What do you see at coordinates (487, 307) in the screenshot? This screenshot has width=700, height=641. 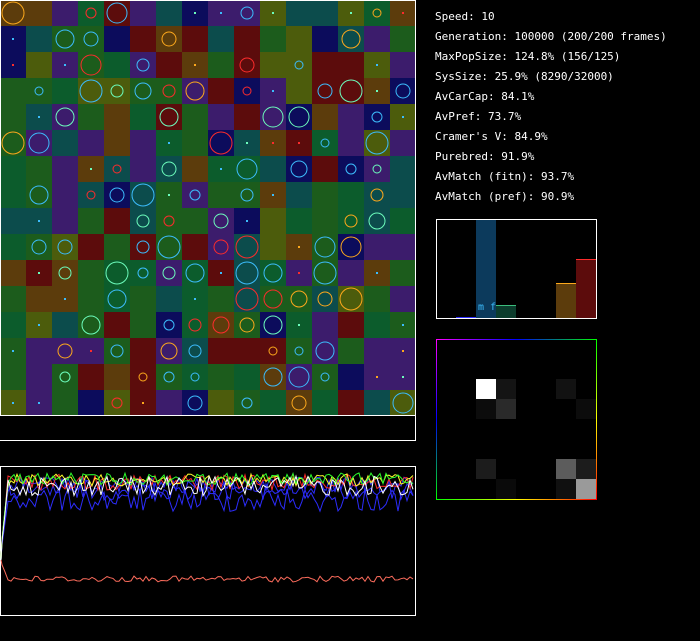 I see `histogram-label: m f` at bounding box center [487, 307].